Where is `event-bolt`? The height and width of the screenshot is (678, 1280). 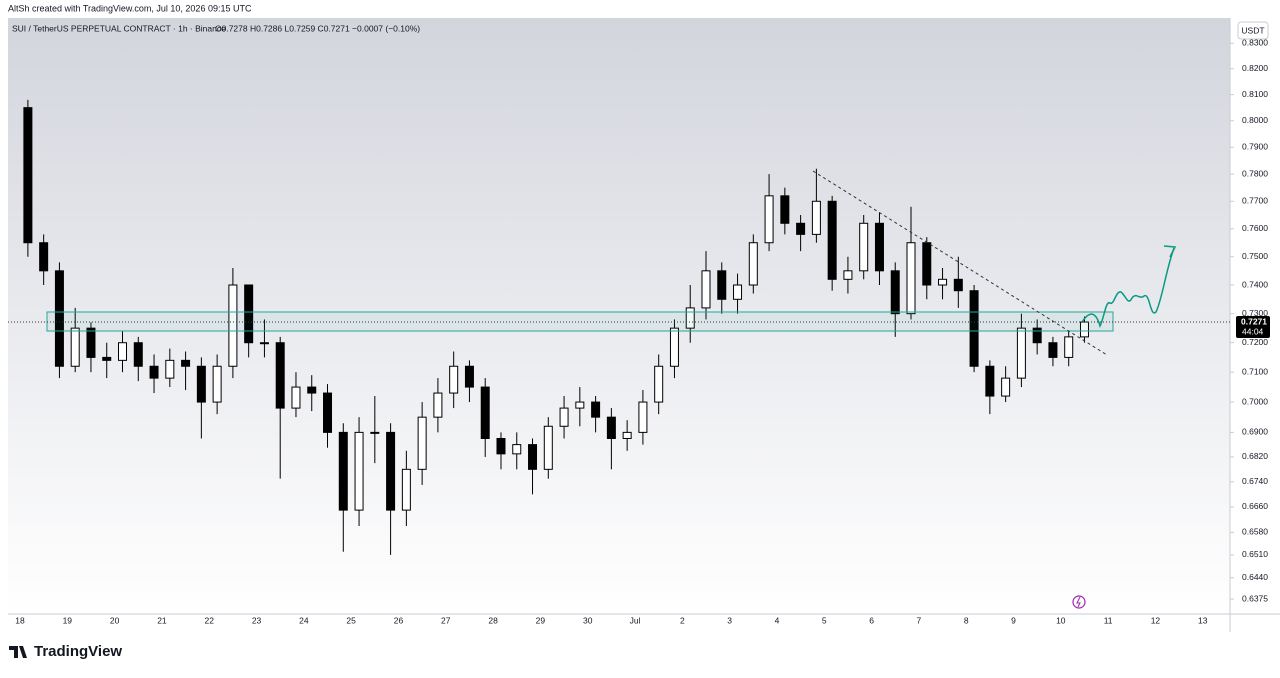
event-bolt is located at coordinates (1078, 602).